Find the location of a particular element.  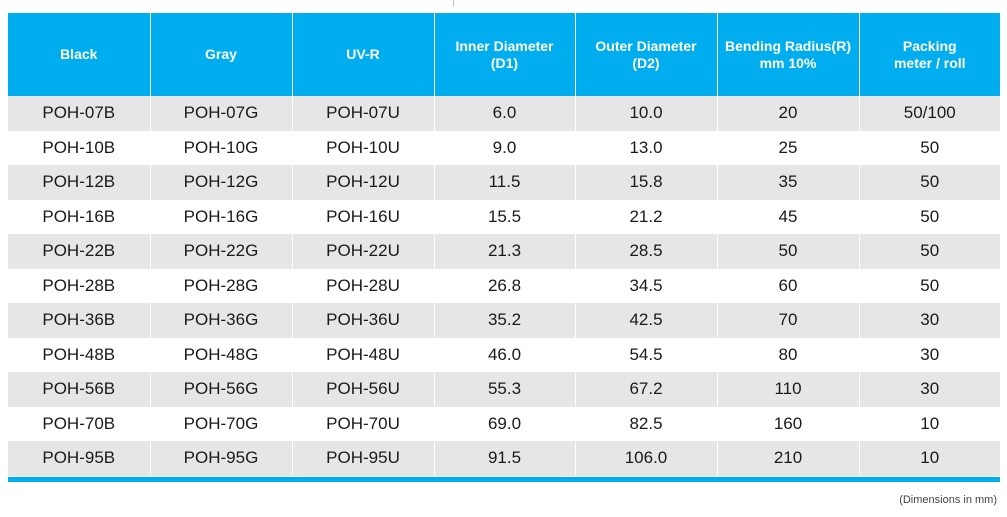

cell-outer-diameter: 67.2 is located at coordinates (646, 389).